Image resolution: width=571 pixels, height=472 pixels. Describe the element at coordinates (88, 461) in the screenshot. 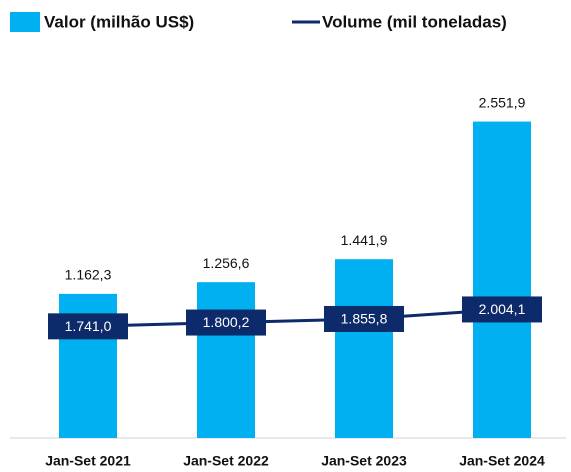

I see `x-tick-label: Jan-Set 2021` at that location.